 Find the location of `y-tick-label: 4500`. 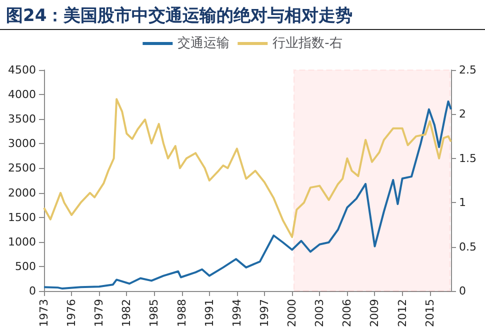

y-tick-label: 4500 is located at coordinates (22, 70).